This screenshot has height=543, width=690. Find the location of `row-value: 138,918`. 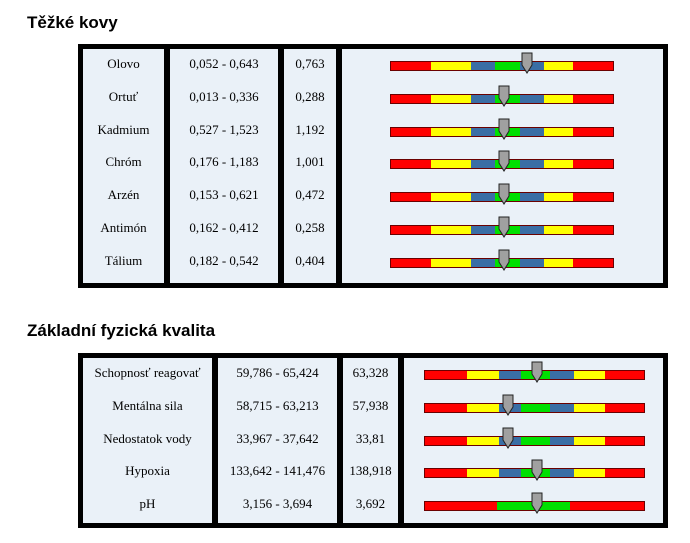

row-value: 138,918 is located at coordinates (370, 471).